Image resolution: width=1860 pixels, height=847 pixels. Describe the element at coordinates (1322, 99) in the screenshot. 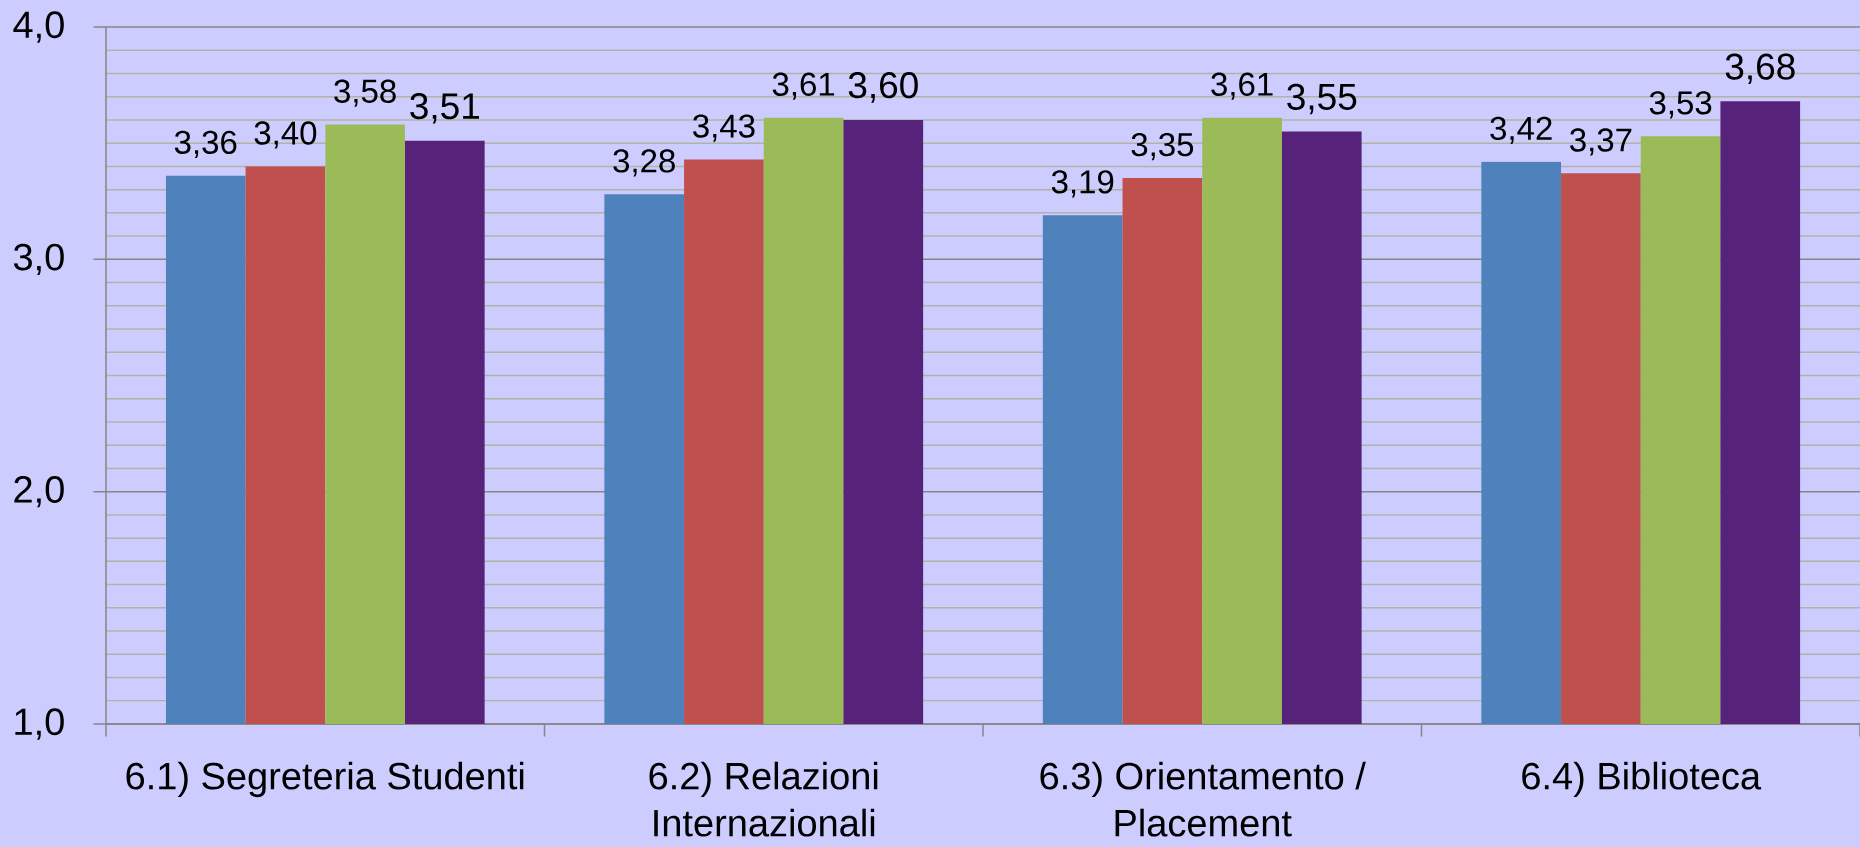

I see `data-label: 3,55` at that location.